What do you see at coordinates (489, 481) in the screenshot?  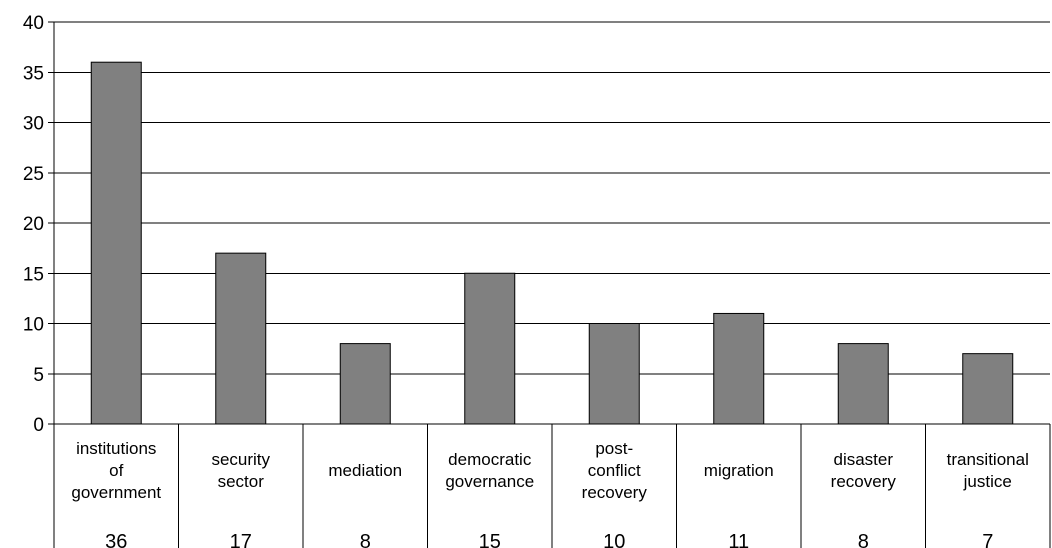 I see `x-category-label-line: governance` at bounding box center [489, 481].